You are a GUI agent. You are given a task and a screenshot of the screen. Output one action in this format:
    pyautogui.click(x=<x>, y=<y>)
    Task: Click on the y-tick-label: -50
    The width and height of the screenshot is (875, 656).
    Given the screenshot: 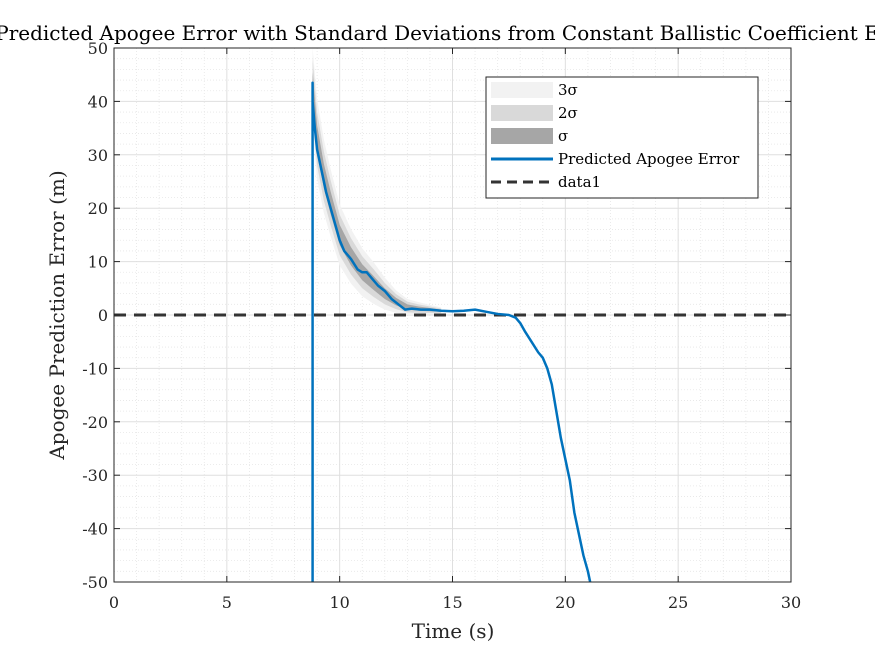 What is the action you would take?
    pyautogui.click(x=95, y=582)
    